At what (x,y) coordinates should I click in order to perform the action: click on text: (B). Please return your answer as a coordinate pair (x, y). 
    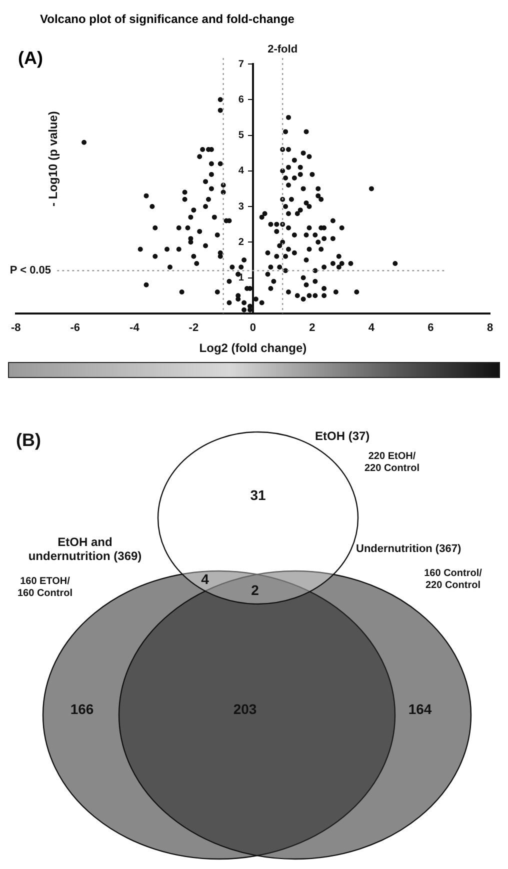
    Looking at the image, I should click on (28, 440).